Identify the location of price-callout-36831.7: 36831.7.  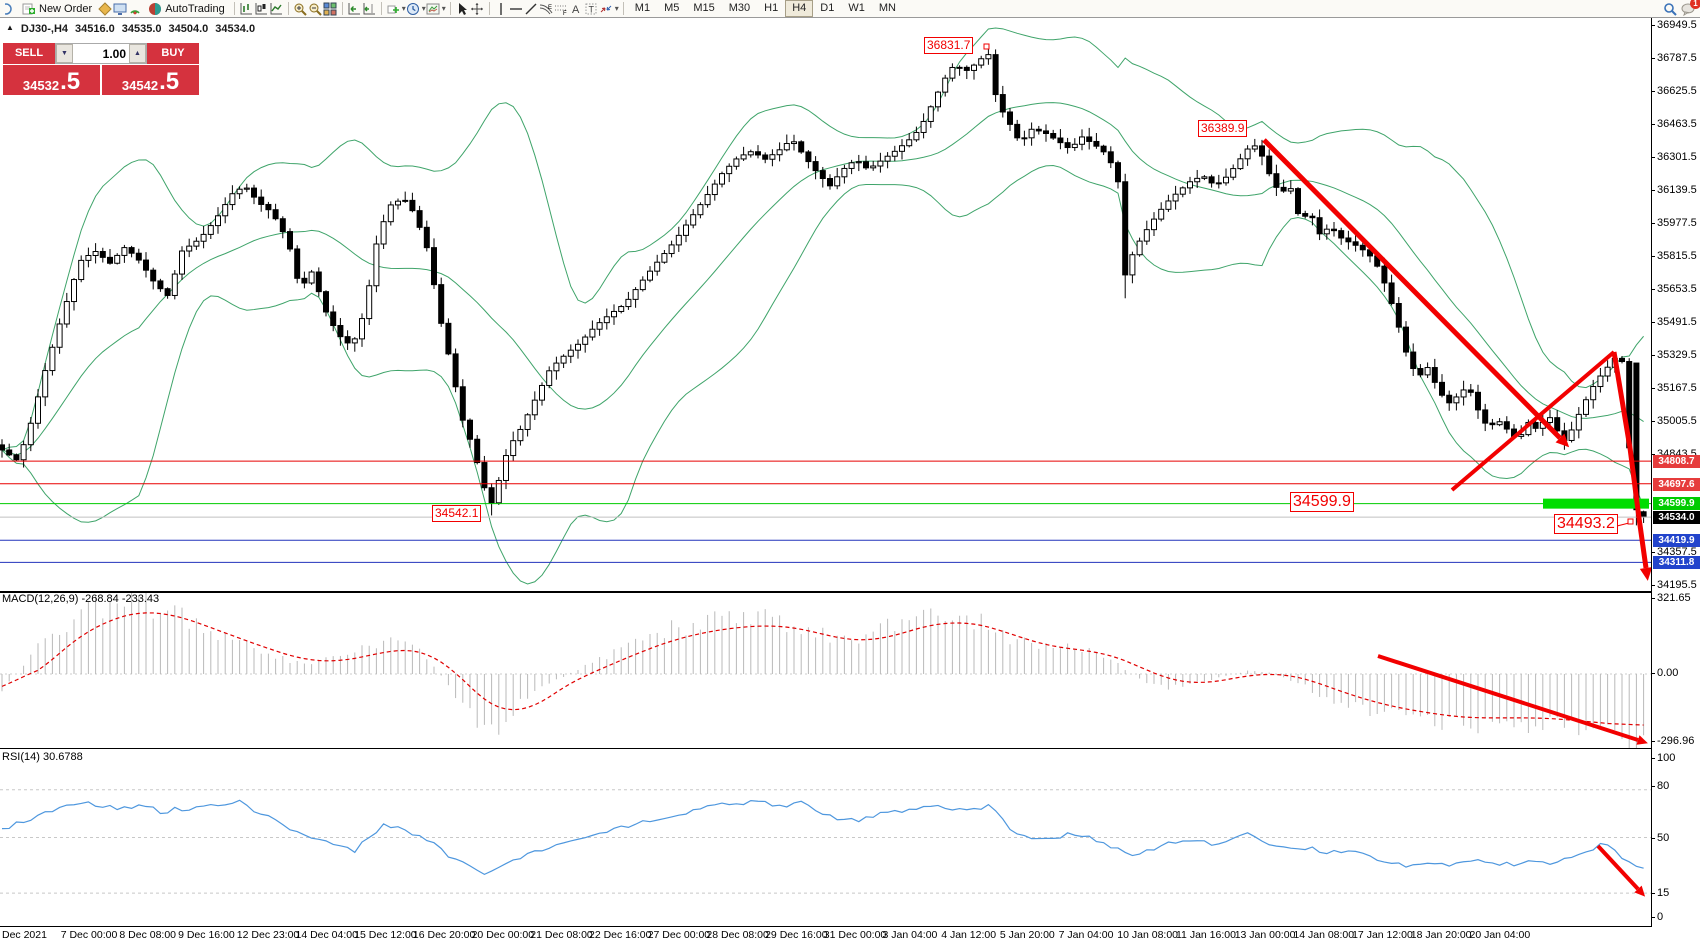
(949, 45).